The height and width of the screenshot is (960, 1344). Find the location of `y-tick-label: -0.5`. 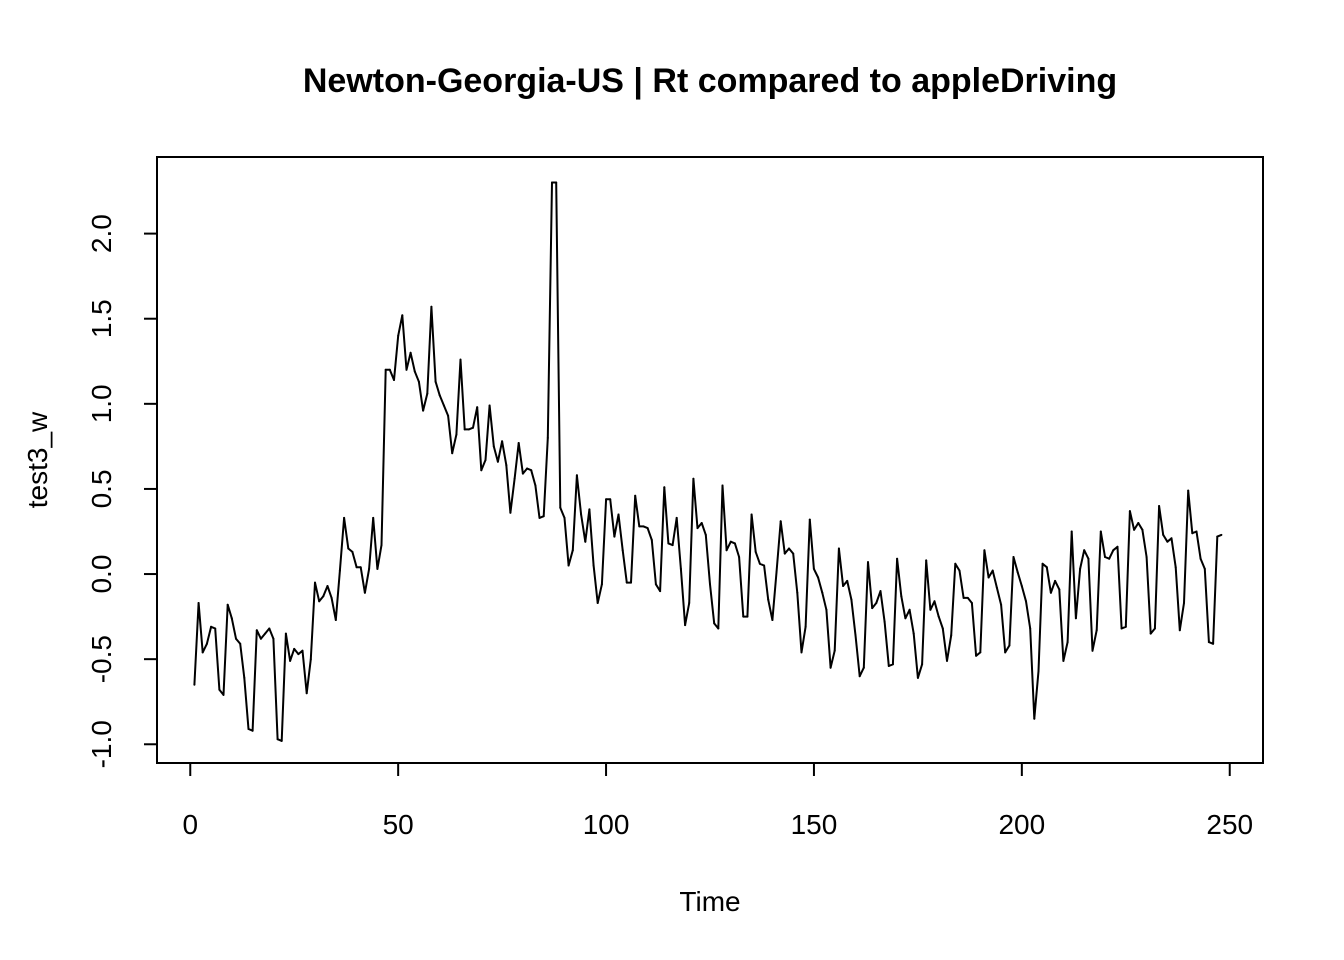

y-tick-label: -0.5 is located at coordinates (101, 659).